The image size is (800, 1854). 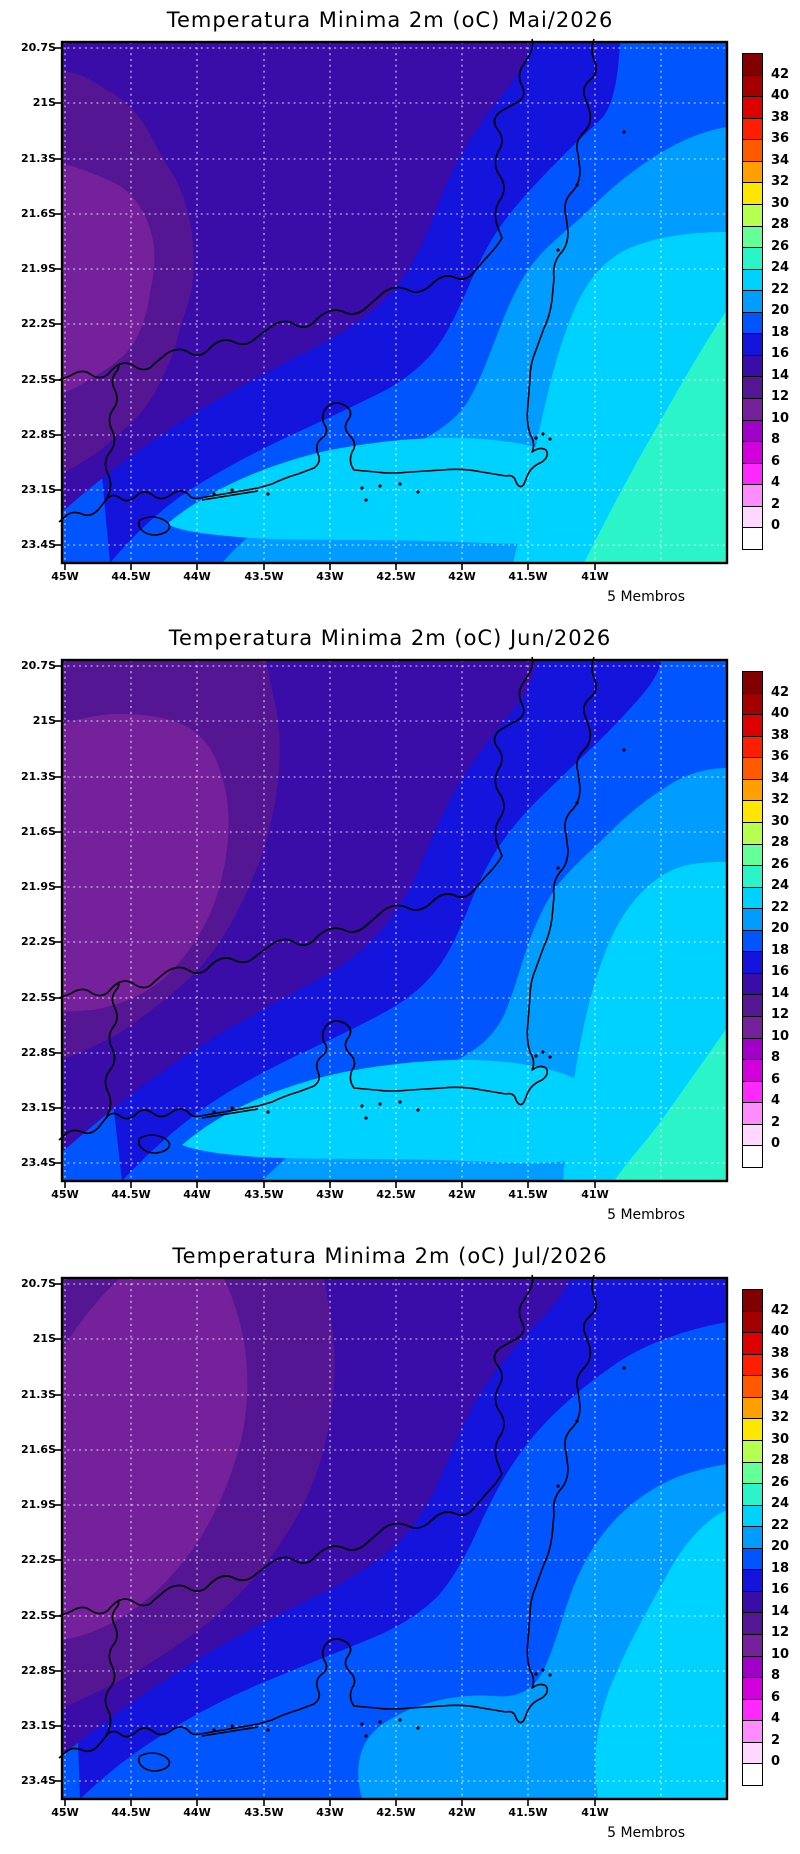 I want to click on x-axis-label: 42W, so click(x=462, y=576).